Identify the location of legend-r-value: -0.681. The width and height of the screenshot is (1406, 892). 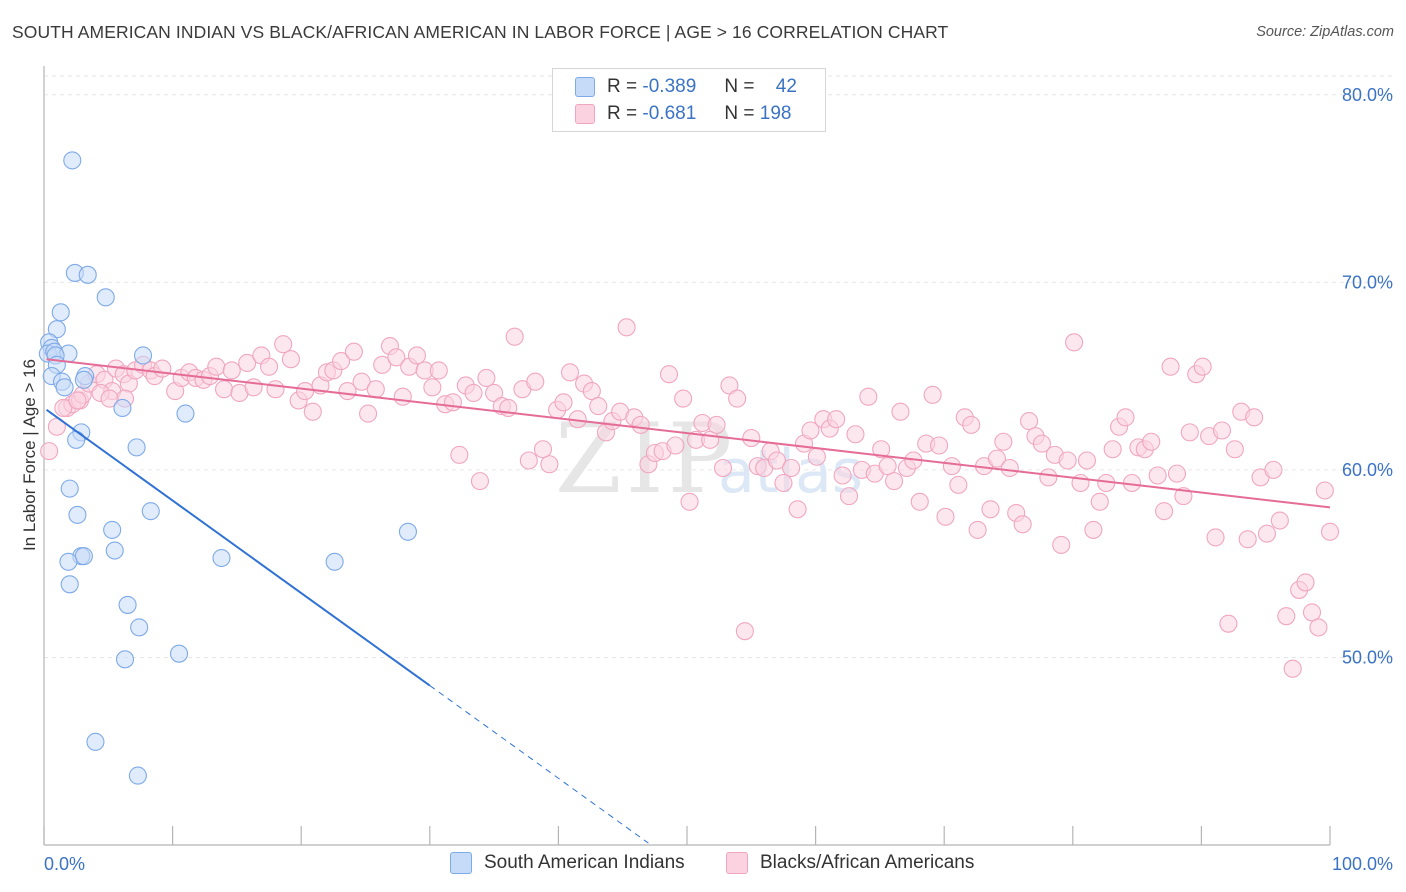
(669, 113).